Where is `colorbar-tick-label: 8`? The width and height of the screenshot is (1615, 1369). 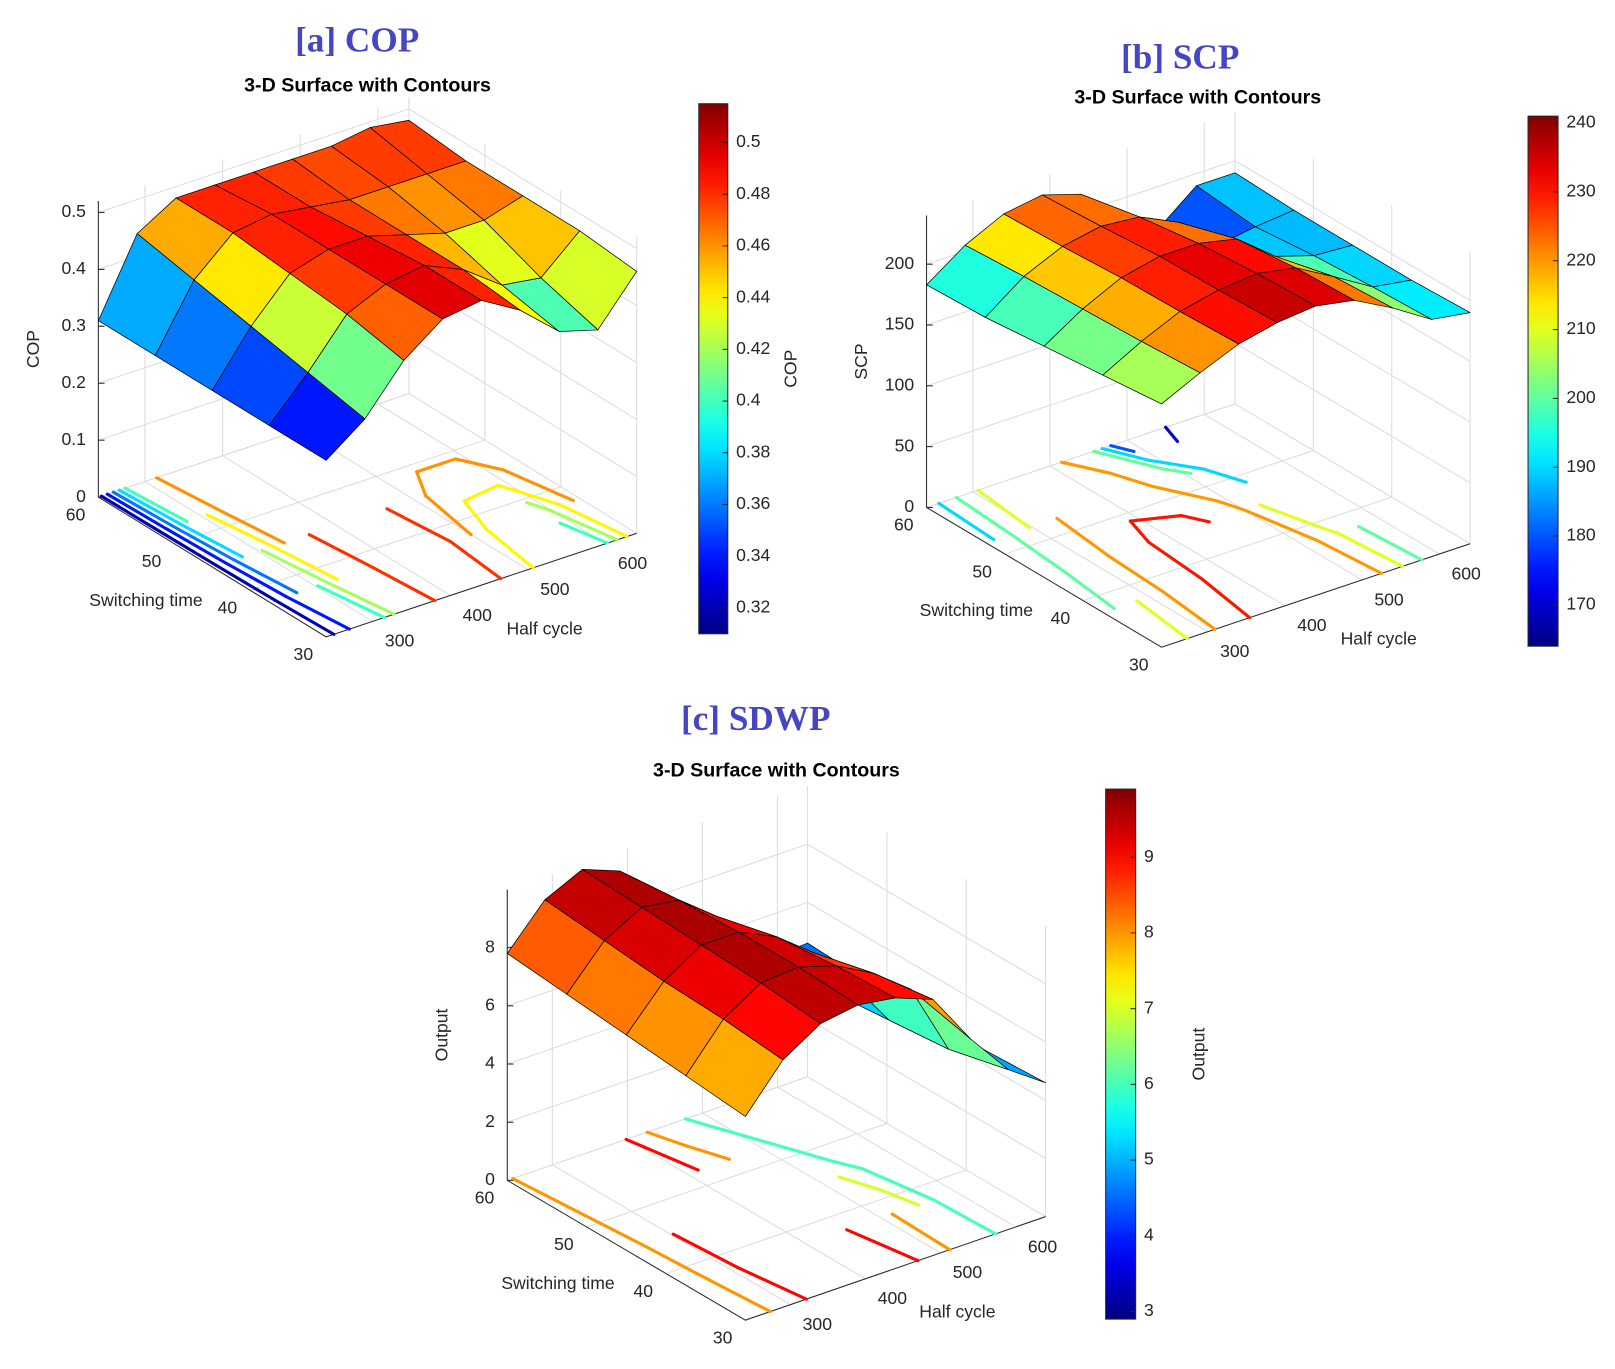
colorbar-tick-label: 8 is located at coordinates (1149, 932).